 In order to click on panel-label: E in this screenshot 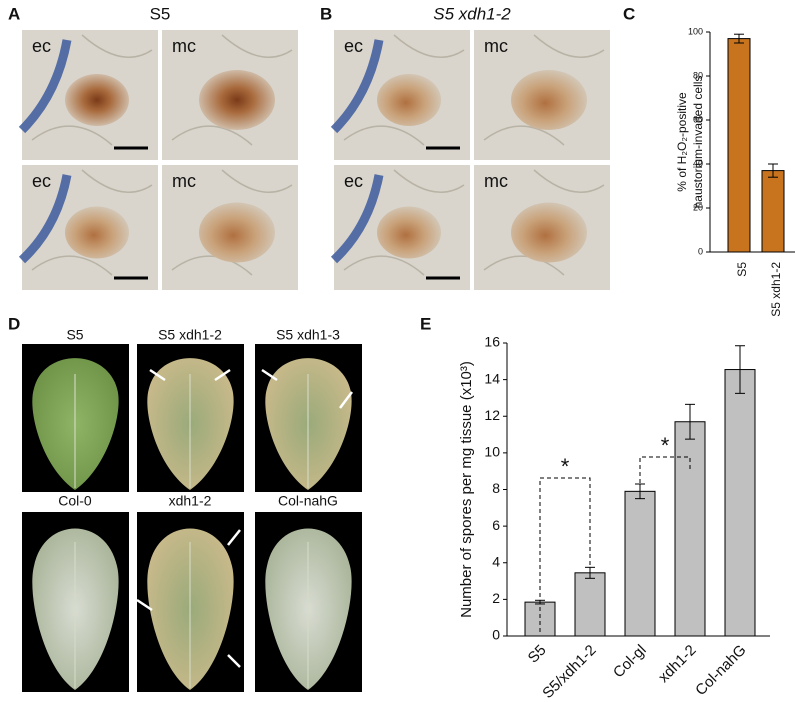, I will do `click(425, 323)`.